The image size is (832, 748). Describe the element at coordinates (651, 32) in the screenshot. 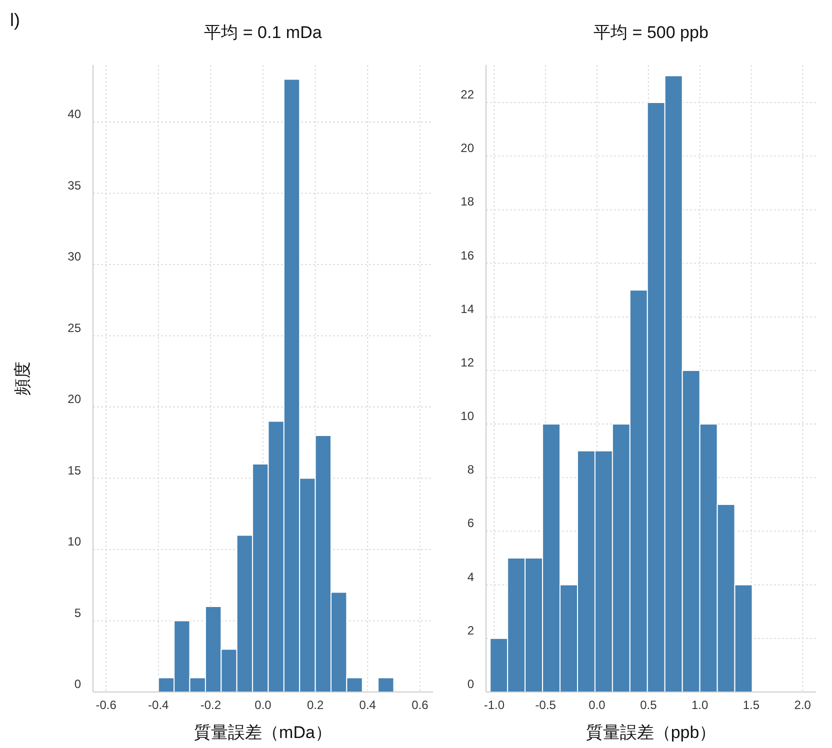

I see `chart-title: 平均 = 500 ppb` at that location.